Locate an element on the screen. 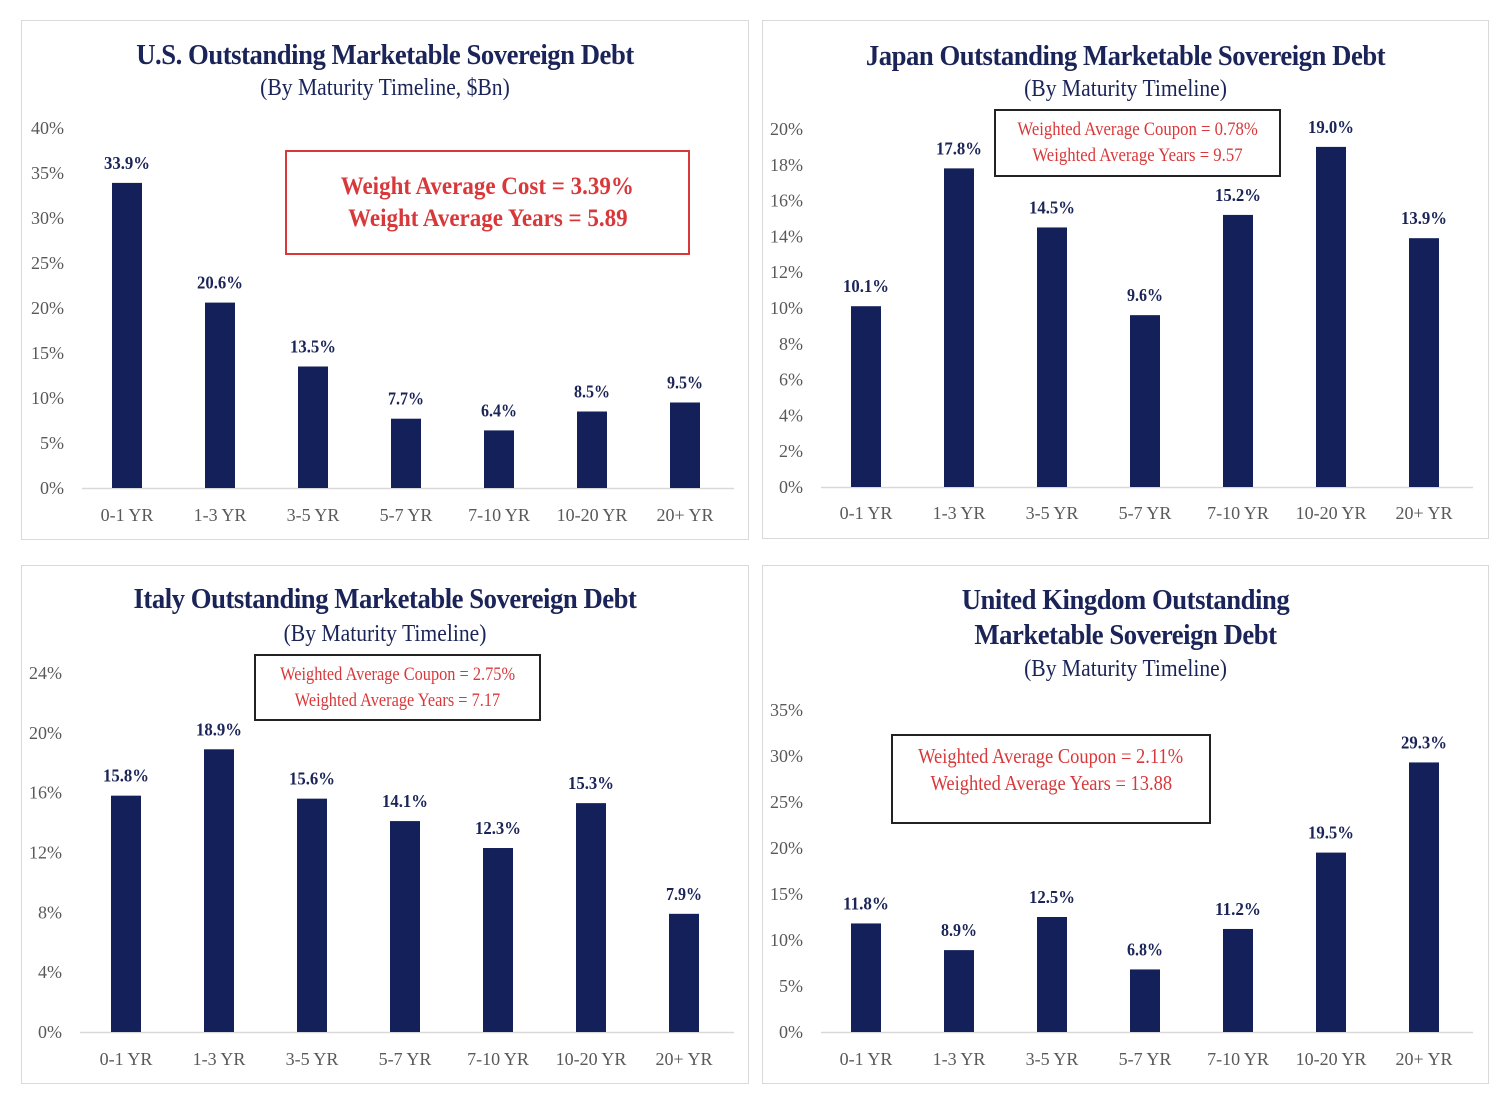 The image size is (1512, 1094). chart-title-line: United Kingdom Outstanding is located at coordinates (1125, 600).